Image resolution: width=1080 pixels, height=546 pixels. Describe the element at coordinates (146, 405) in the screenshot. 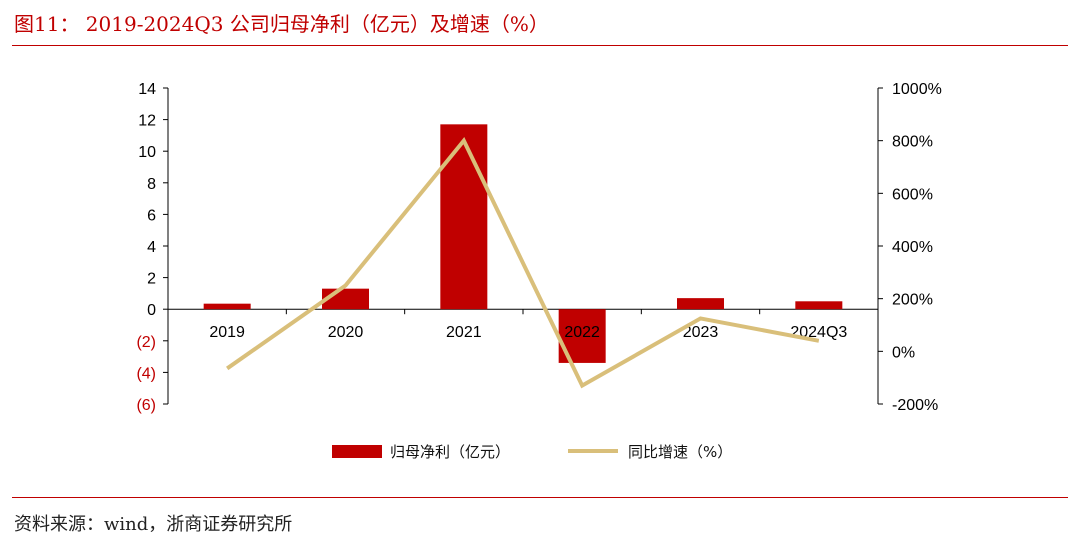

I see `left-axis-tick-label: (6)` at that location.